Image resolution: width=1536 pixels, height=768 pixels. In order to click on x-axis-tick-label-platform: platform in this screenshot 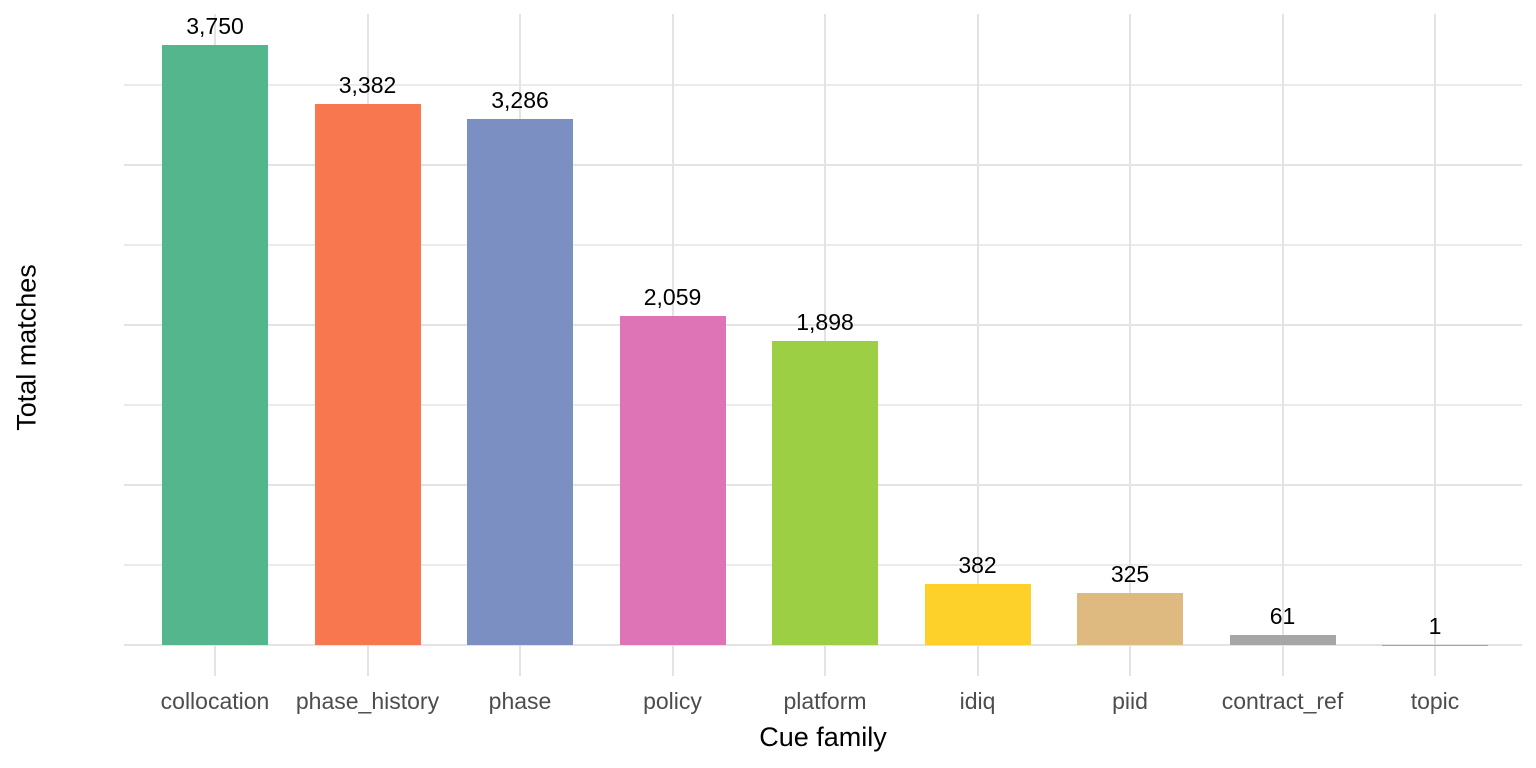, I will do `click(825, 701)`.